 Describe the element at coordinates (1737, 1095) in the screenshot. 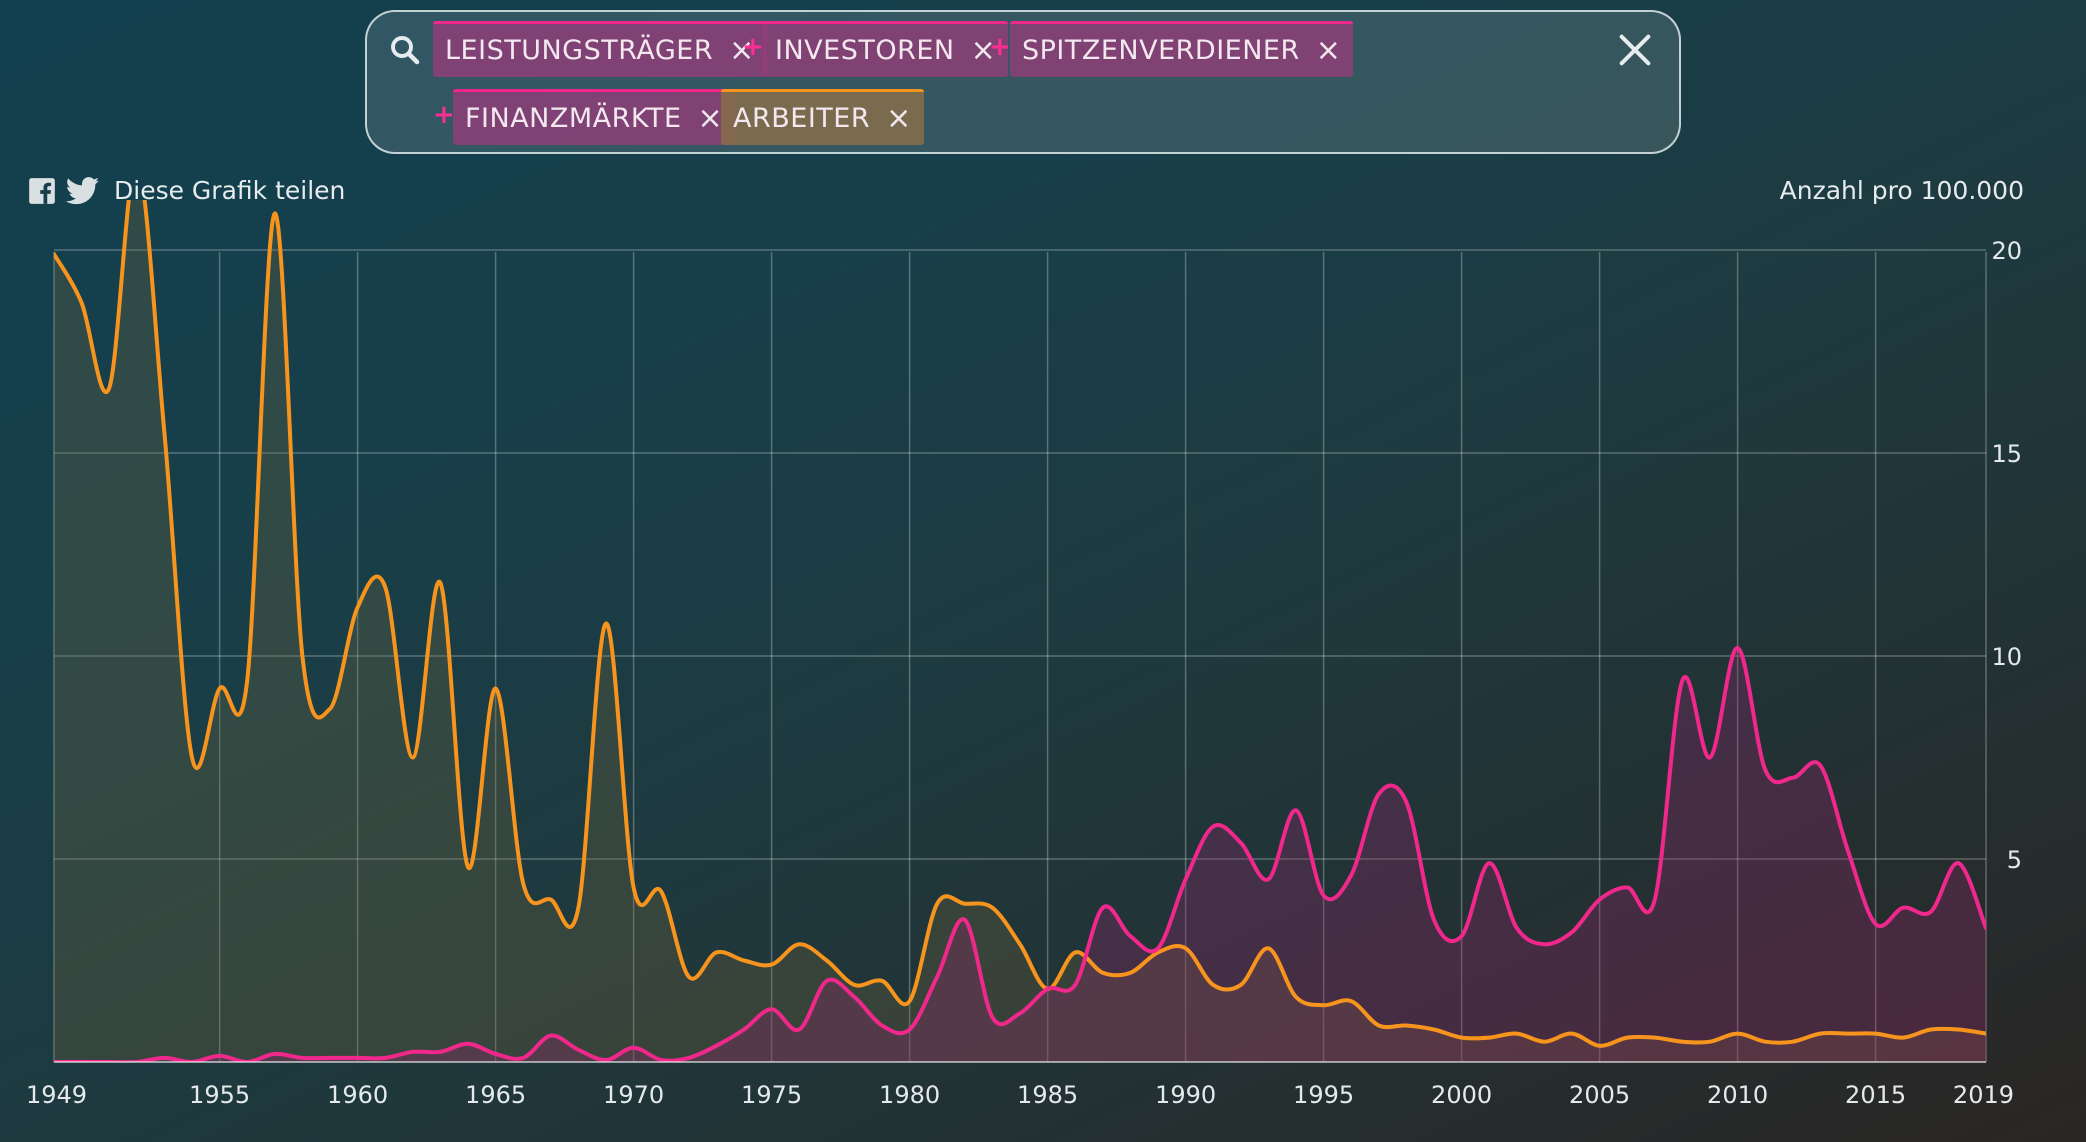

I see `x-tick-label: 2010` at that location.